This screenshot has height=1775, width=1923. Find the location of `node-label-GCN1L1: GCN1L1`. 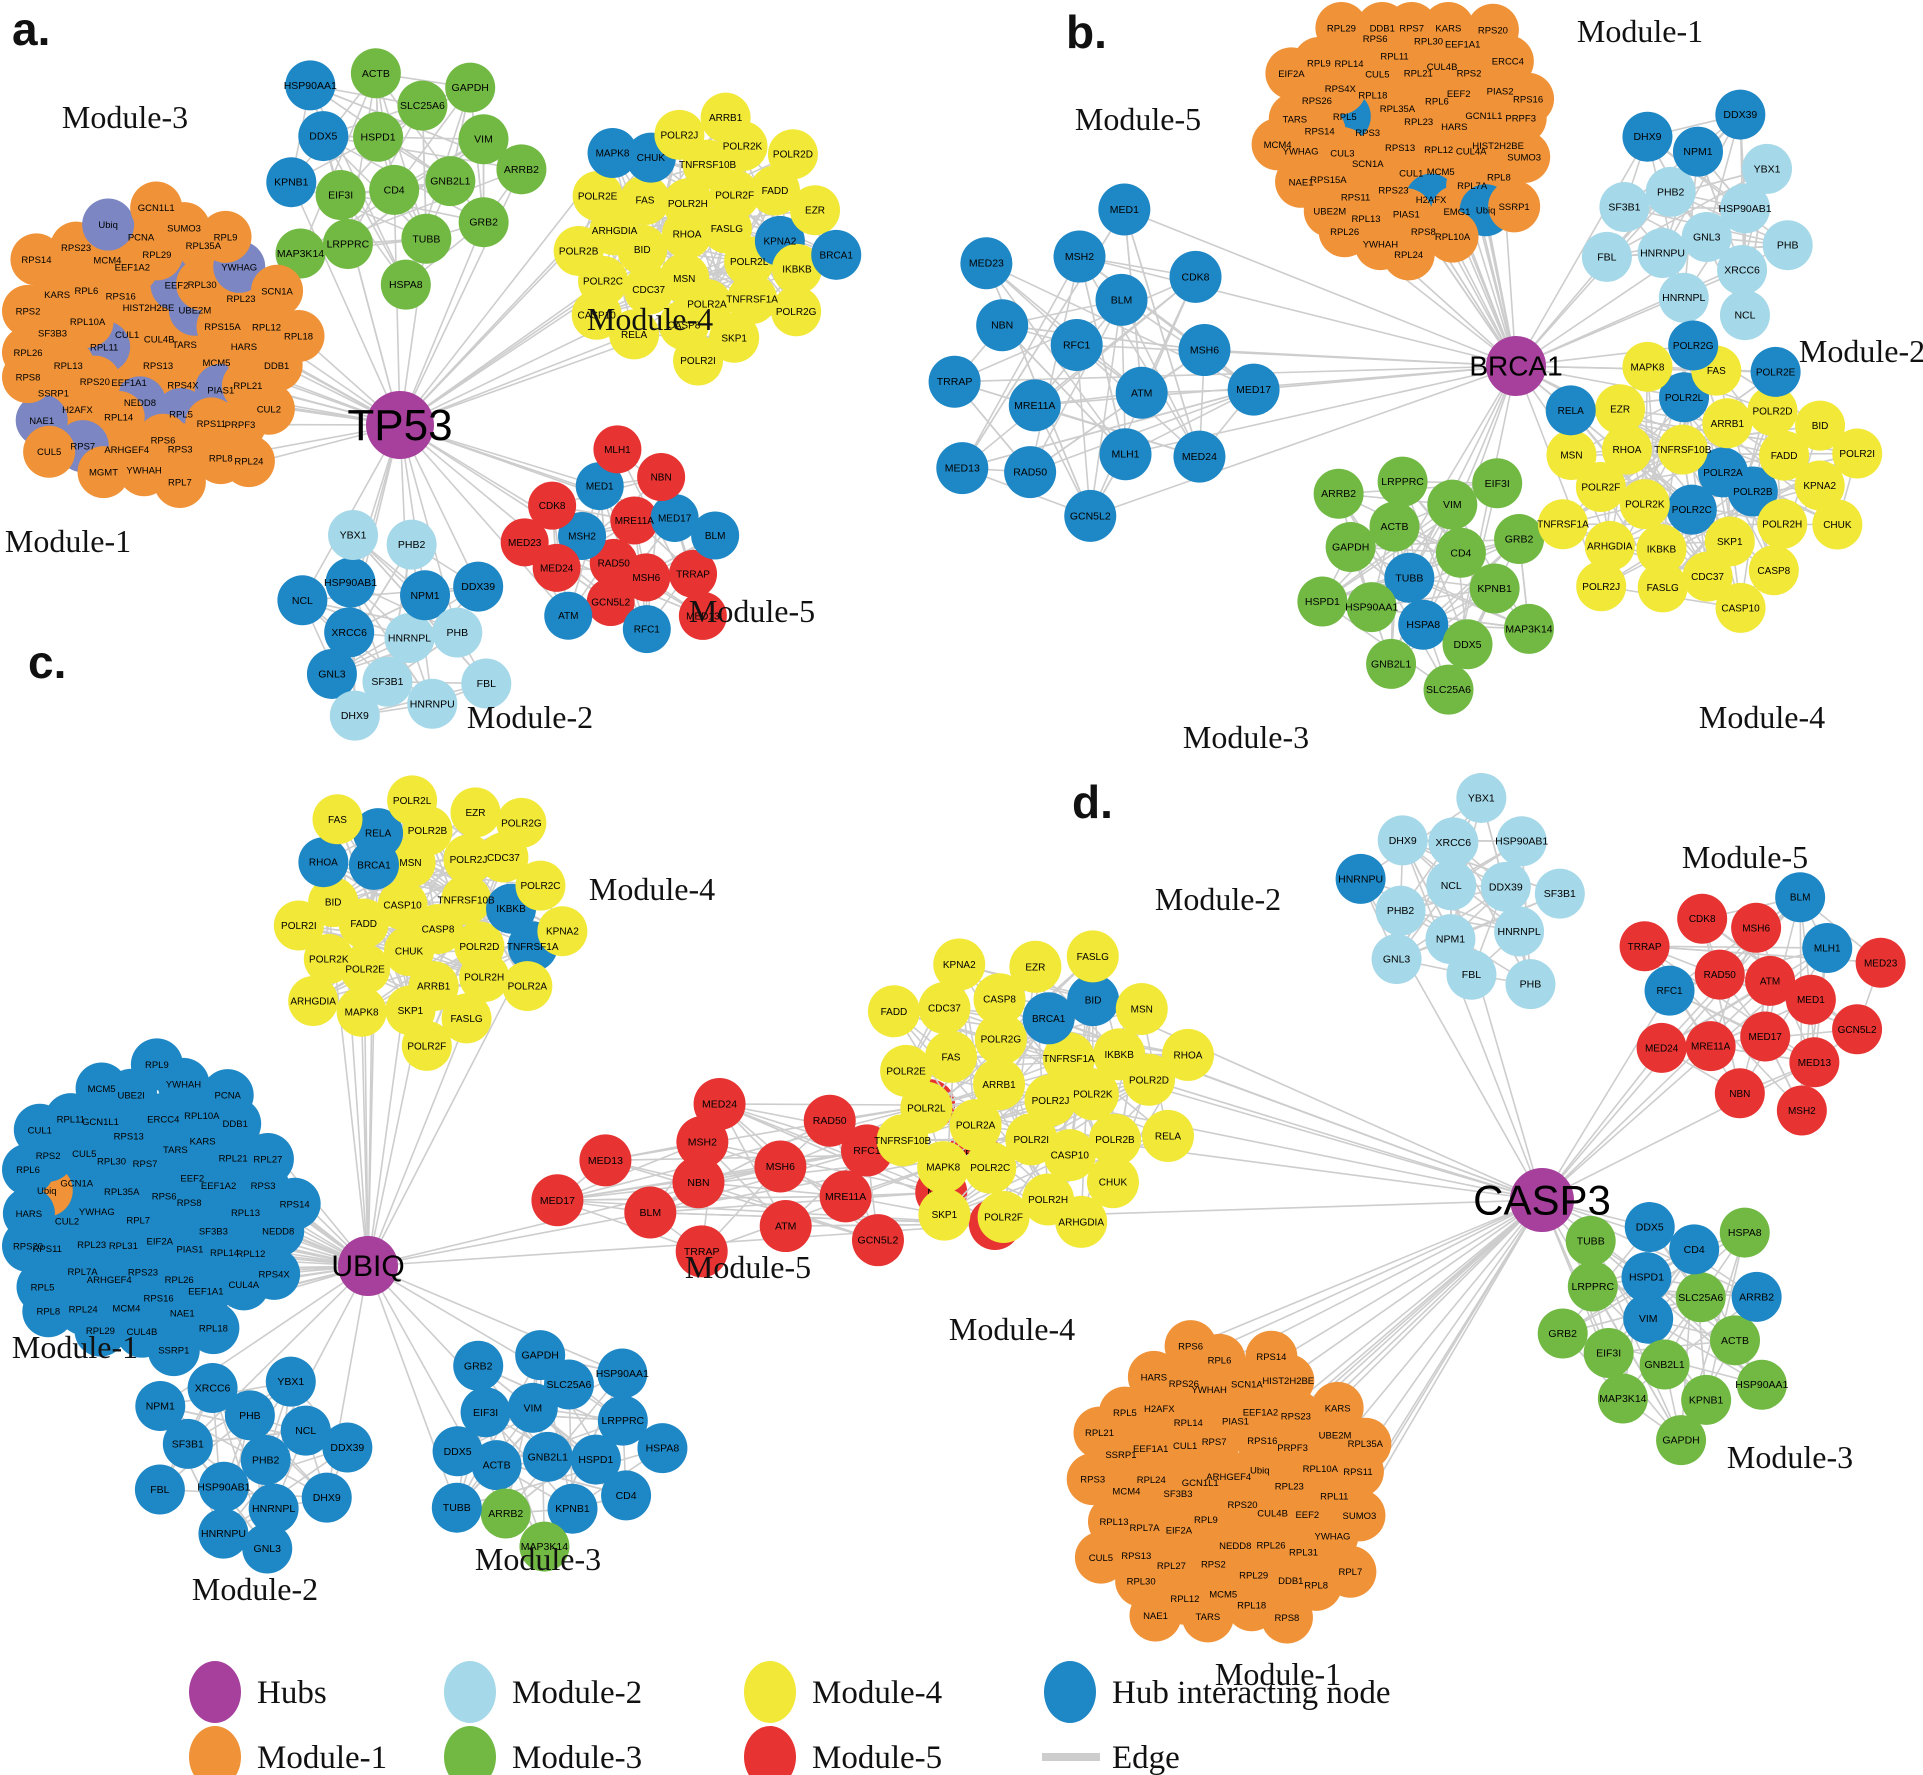

node-label-GCN1L1: GCN1L1 is located at coordinates (1483, 116).